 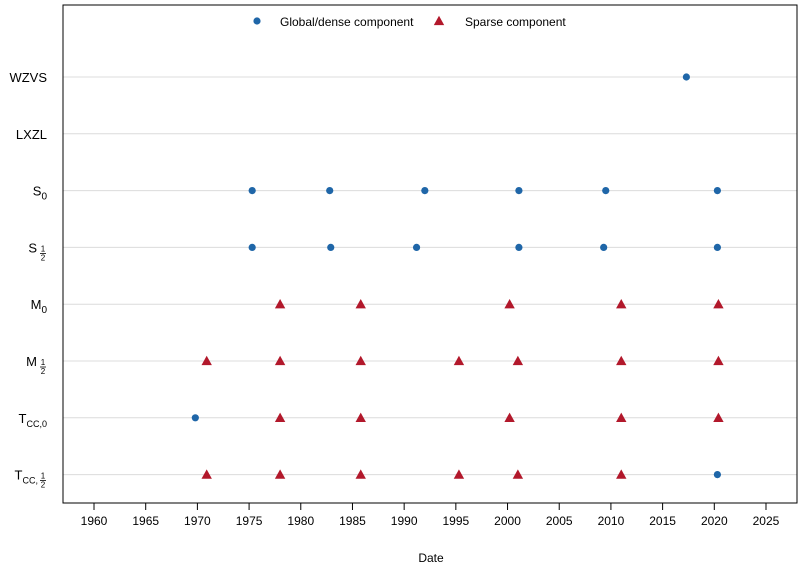 What do you see at coordinates (611, 521) in the screenshot?
I see `x-tick-label: 2010` at bounding box center [611, 521].